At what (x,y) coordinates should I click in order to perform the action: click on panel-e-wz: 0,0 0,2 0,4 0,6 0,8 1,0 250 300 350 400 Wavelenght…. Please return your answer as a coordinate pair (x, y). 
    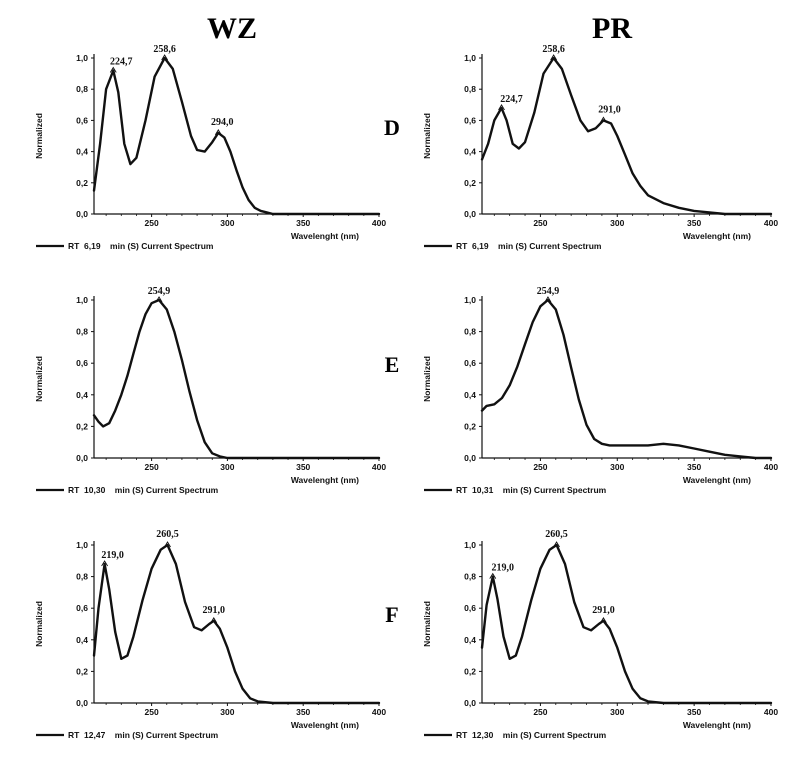
    Looking at the image, I should click on (210, 390).